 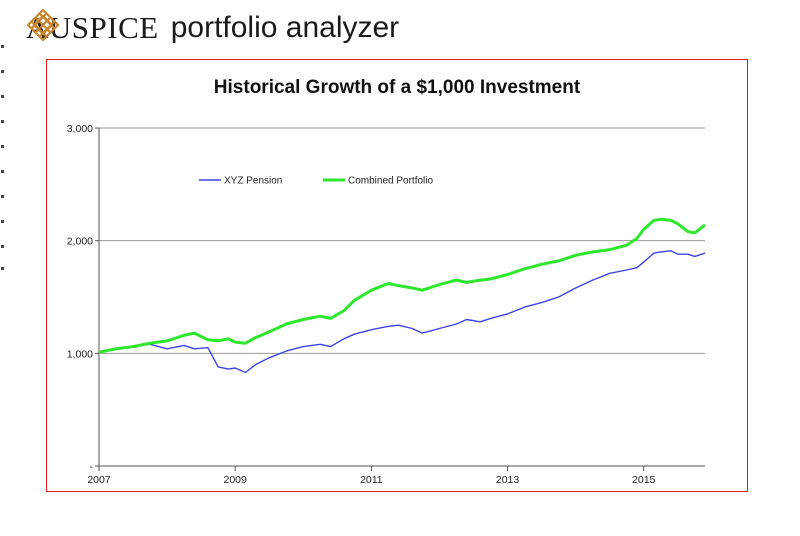 I want to click on x-tick-label: 2013, so click(x=508, y=480).